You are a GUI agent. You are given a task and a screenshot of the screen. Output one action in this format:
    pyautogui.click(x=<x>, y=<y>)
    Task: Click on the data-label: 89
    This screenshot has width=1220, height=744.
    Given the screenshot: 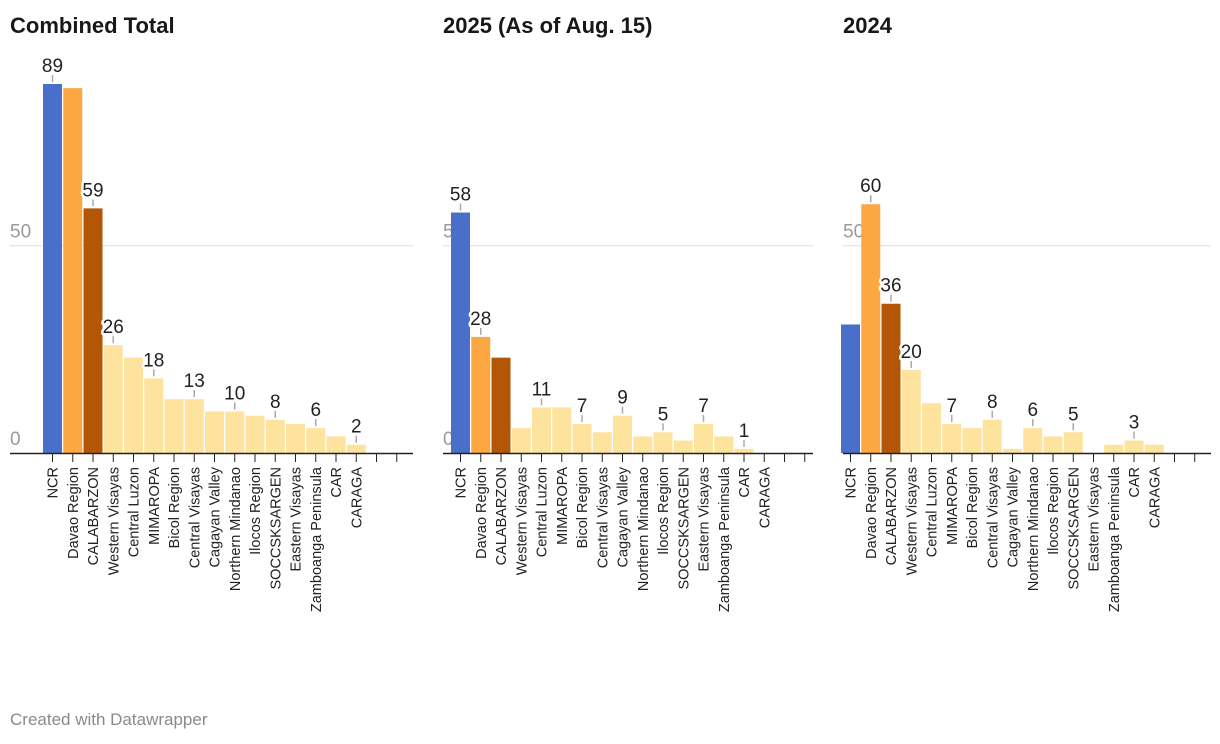 What is the action you would take?
    pyautogui.click(x=52, y=66)
    